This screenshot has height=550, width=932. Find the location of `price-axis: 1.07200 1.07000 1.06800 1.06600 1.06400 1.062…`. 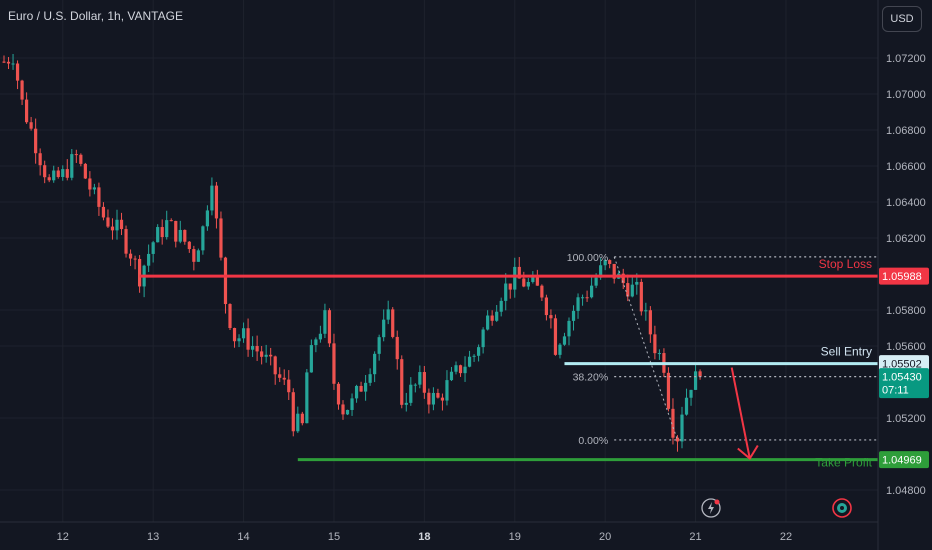

price-axis: 1.07200 1.07000 1.06800 1.06600 1.06400 1.062… is located at coordinates (904, 275).